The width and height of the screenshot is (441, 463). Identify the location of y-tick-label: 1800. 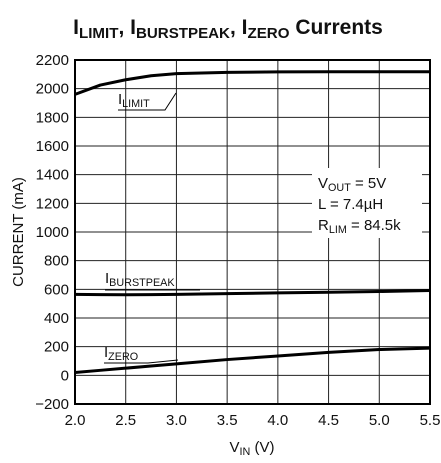
(52, 117).